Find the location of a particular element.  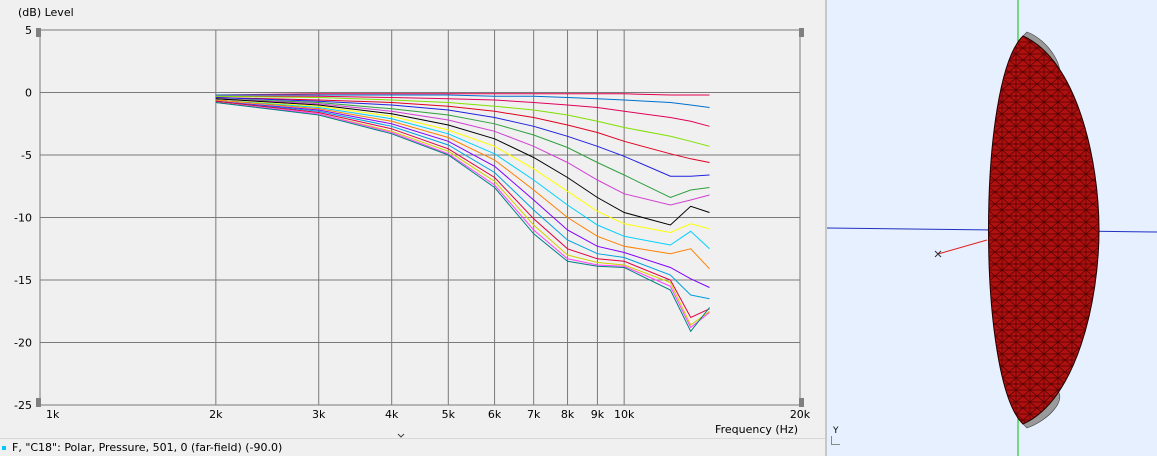

y-tick-label: -25 is located at coordinates (23, 405).